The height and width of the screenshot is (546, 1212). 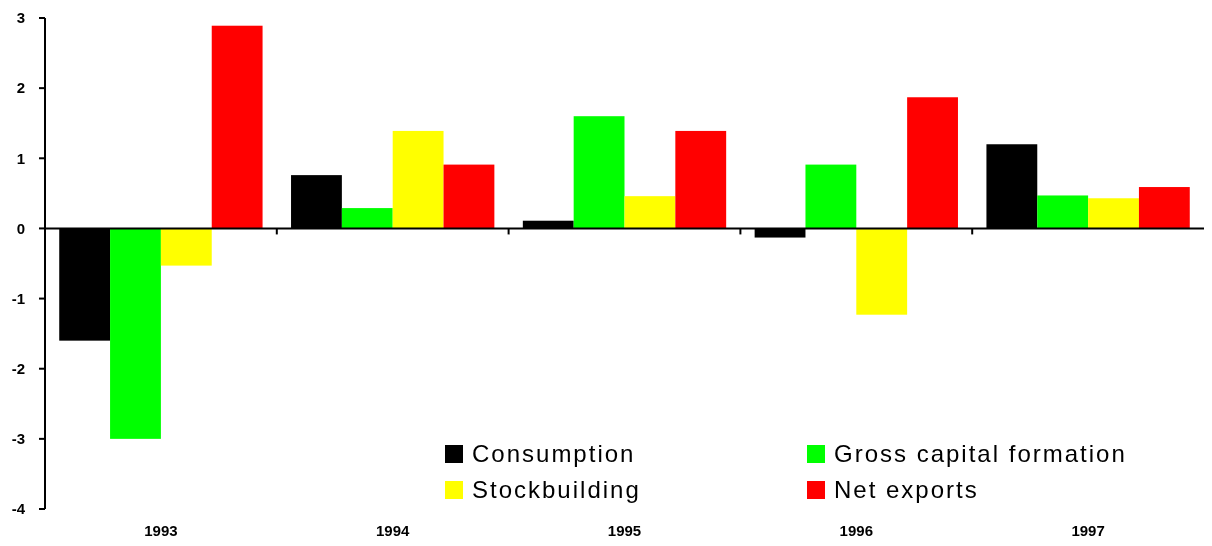 What do you see at coordinates (393, 530) in the screenshot?
I see `x-tick-label: 1994` at bounding box center [393, 530].